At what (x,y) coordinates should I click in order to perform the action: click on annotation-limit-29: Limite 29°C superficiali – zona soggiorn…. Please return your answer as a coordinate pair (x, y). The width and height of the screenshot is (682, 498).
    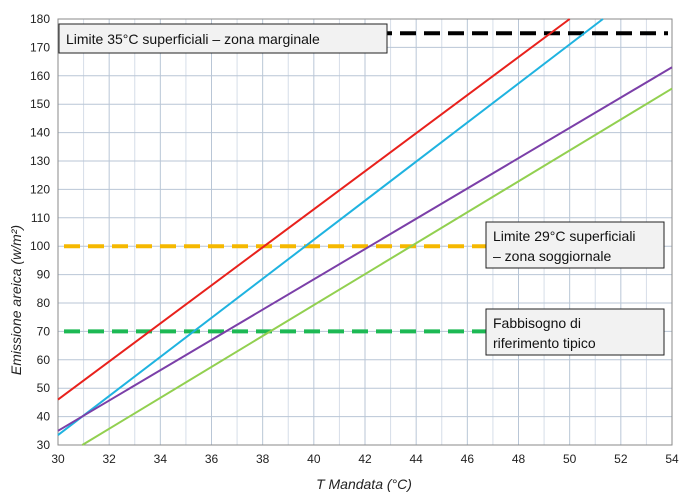
    Looking at the image, I should click on (575, 245).